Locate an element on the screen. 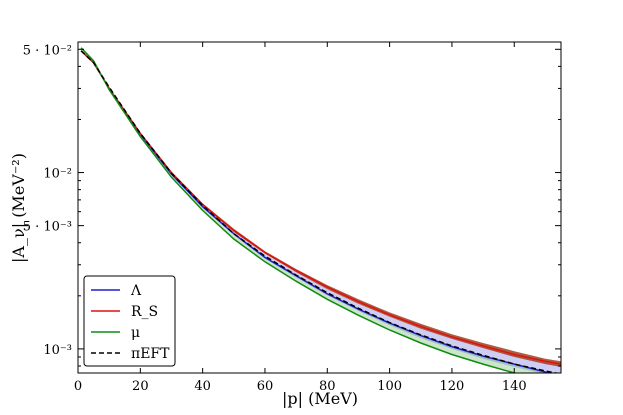 This screenshot has width=623, height=415. x-tick-label: 60 is located at coordinates (265, 386).